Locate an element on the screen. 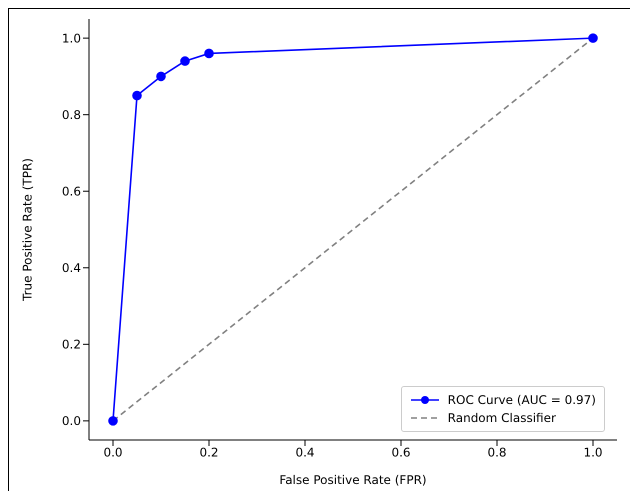 This screenshot has height=491, width=630. y-tick-label: 0.2 is located at coordinates (71, 345).